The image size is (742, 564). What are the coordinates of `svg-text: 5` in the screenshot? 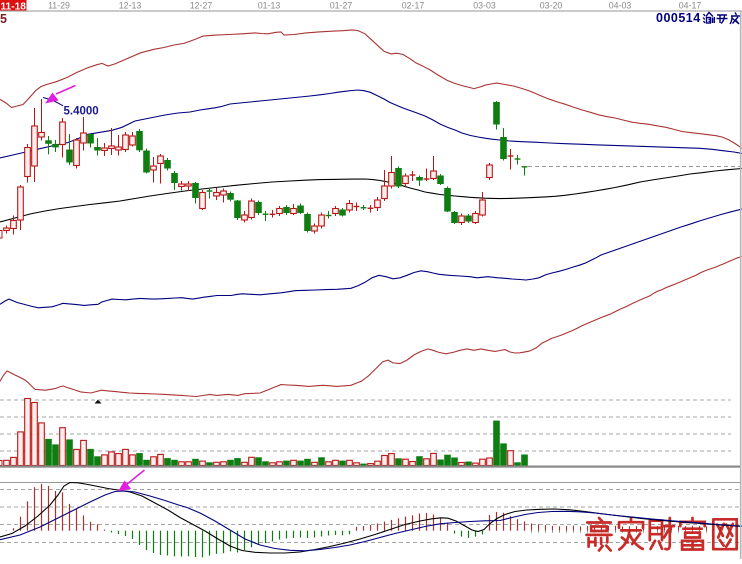 It's located at (3, 19).